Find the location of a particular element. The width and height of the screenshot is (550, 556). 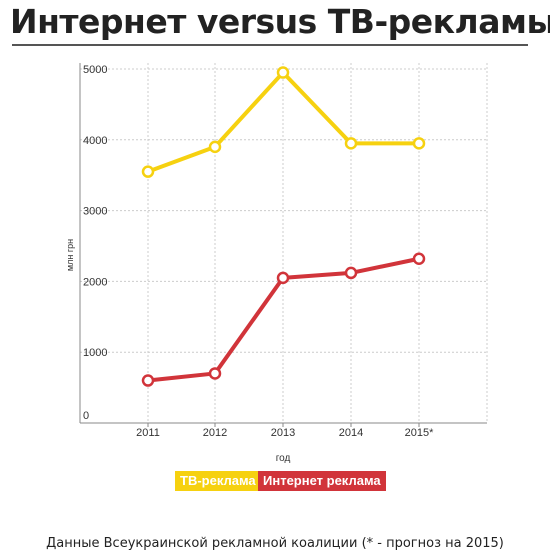

x-tick-label: 2014 is located at coordinates (351, 433).